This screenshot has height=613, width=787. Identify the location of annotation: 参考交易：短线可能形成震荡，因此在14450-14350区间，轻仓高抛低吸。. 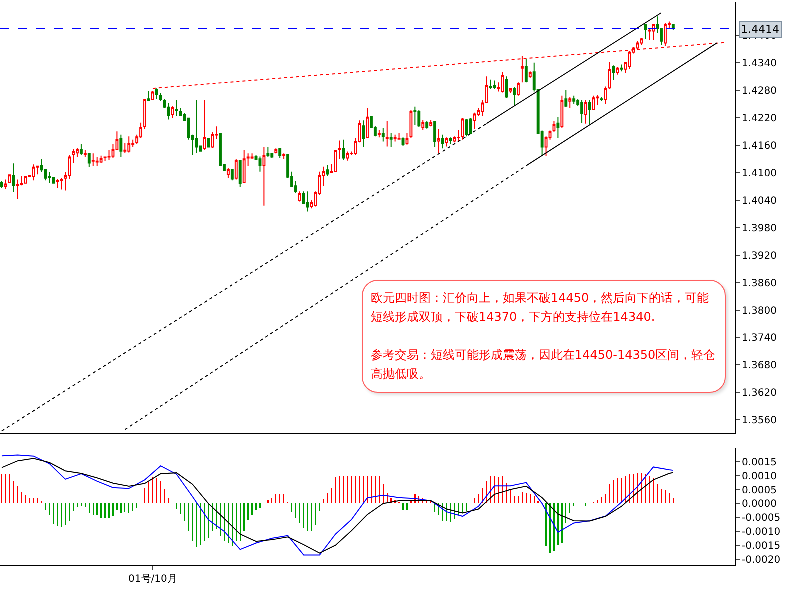
(544, 365).